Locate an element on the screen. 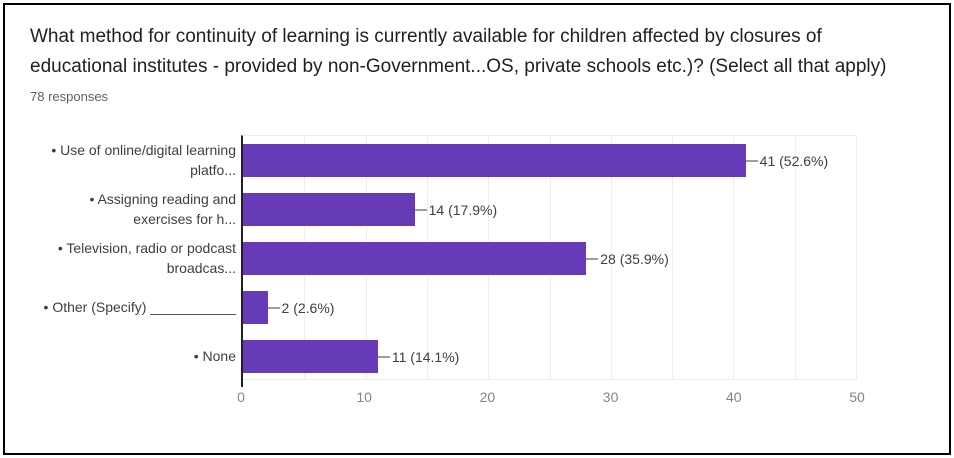 The image size is (954, 458). response-count: 78 responses is located at coordinates (69, 96).